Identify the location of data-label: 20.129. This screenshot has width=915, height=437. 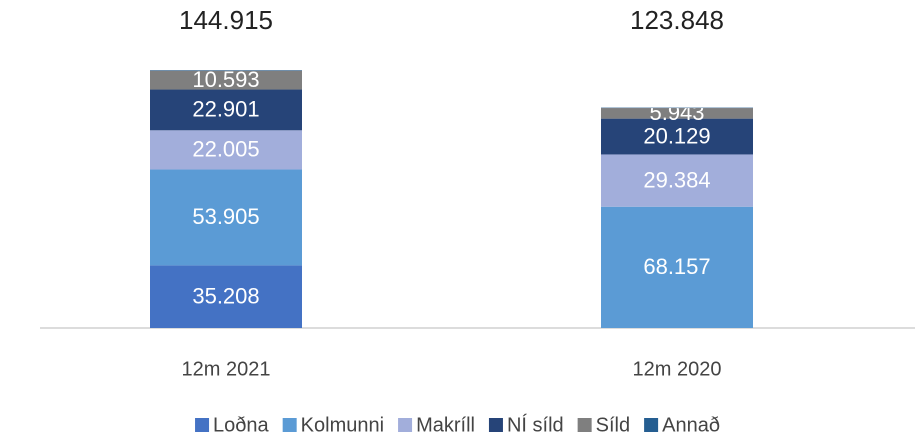
(676, 135).